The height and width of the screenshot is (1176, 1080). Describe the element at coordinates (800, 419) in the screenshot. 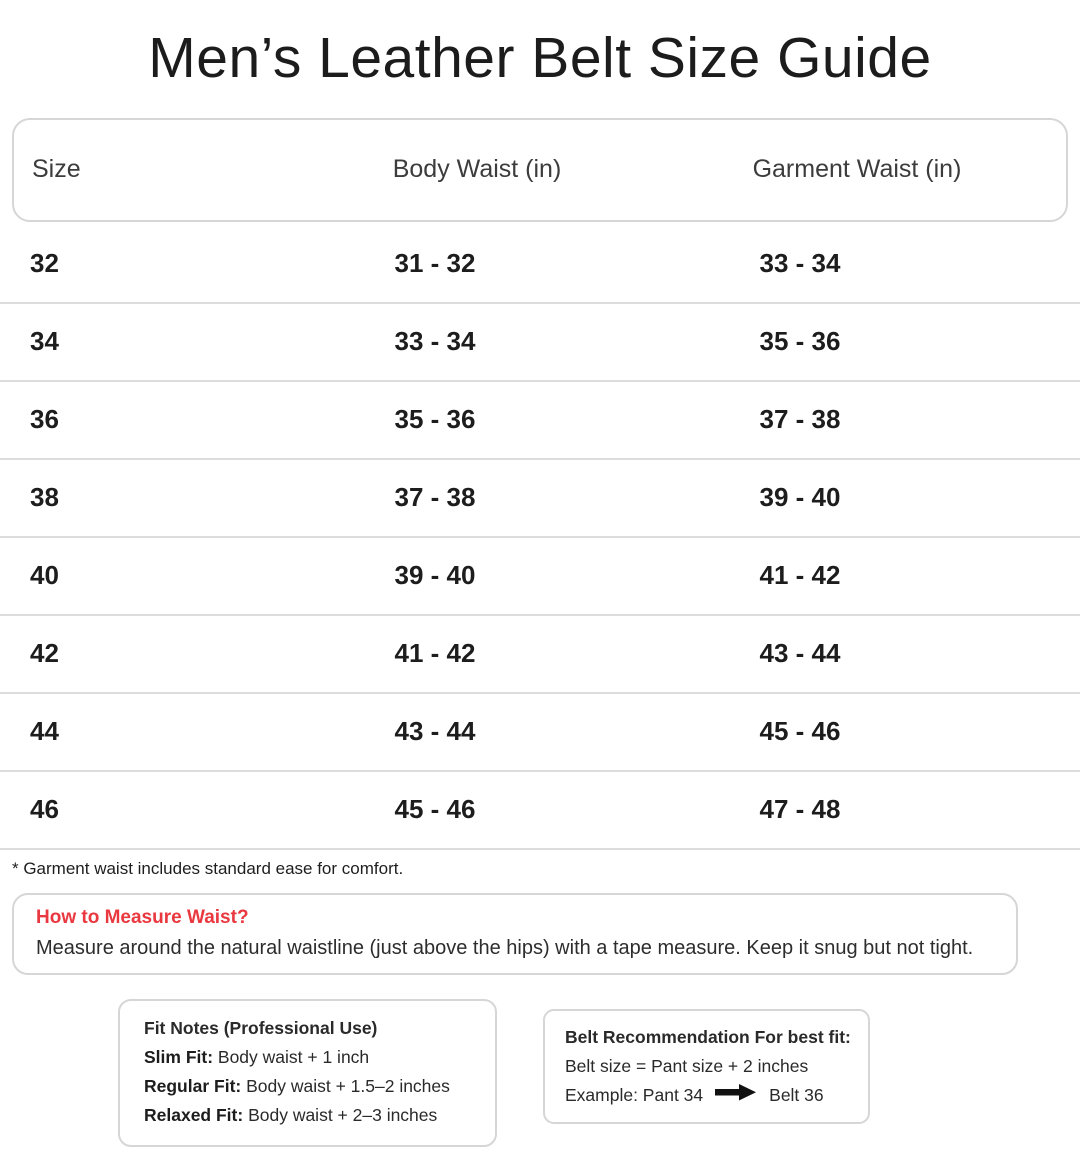

I see `garment-waist-value: 37 - 38` at that location.